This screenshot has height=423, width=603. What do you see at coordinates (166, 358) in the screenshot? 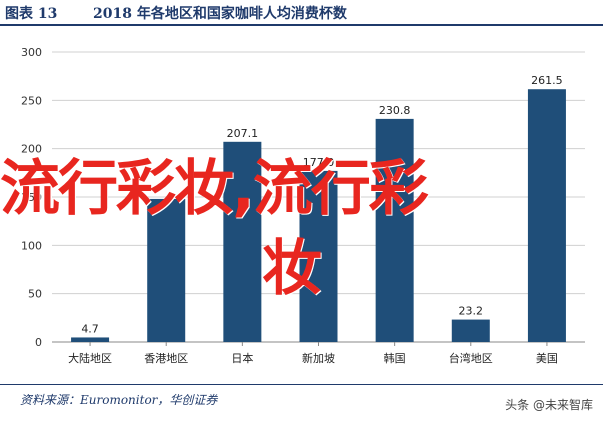
I see `x-tick-label: 香港地区` at bounding box center [166, 358].